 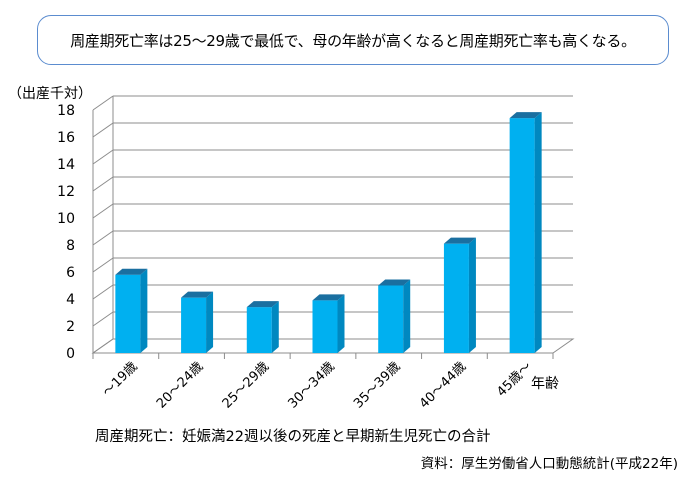 What do you see at coordinates (549, 464) in the screenshot?
I see `source-note: 資料：厚生労働省人口動態統計(平成22年)` at bounding box center [549, 464].